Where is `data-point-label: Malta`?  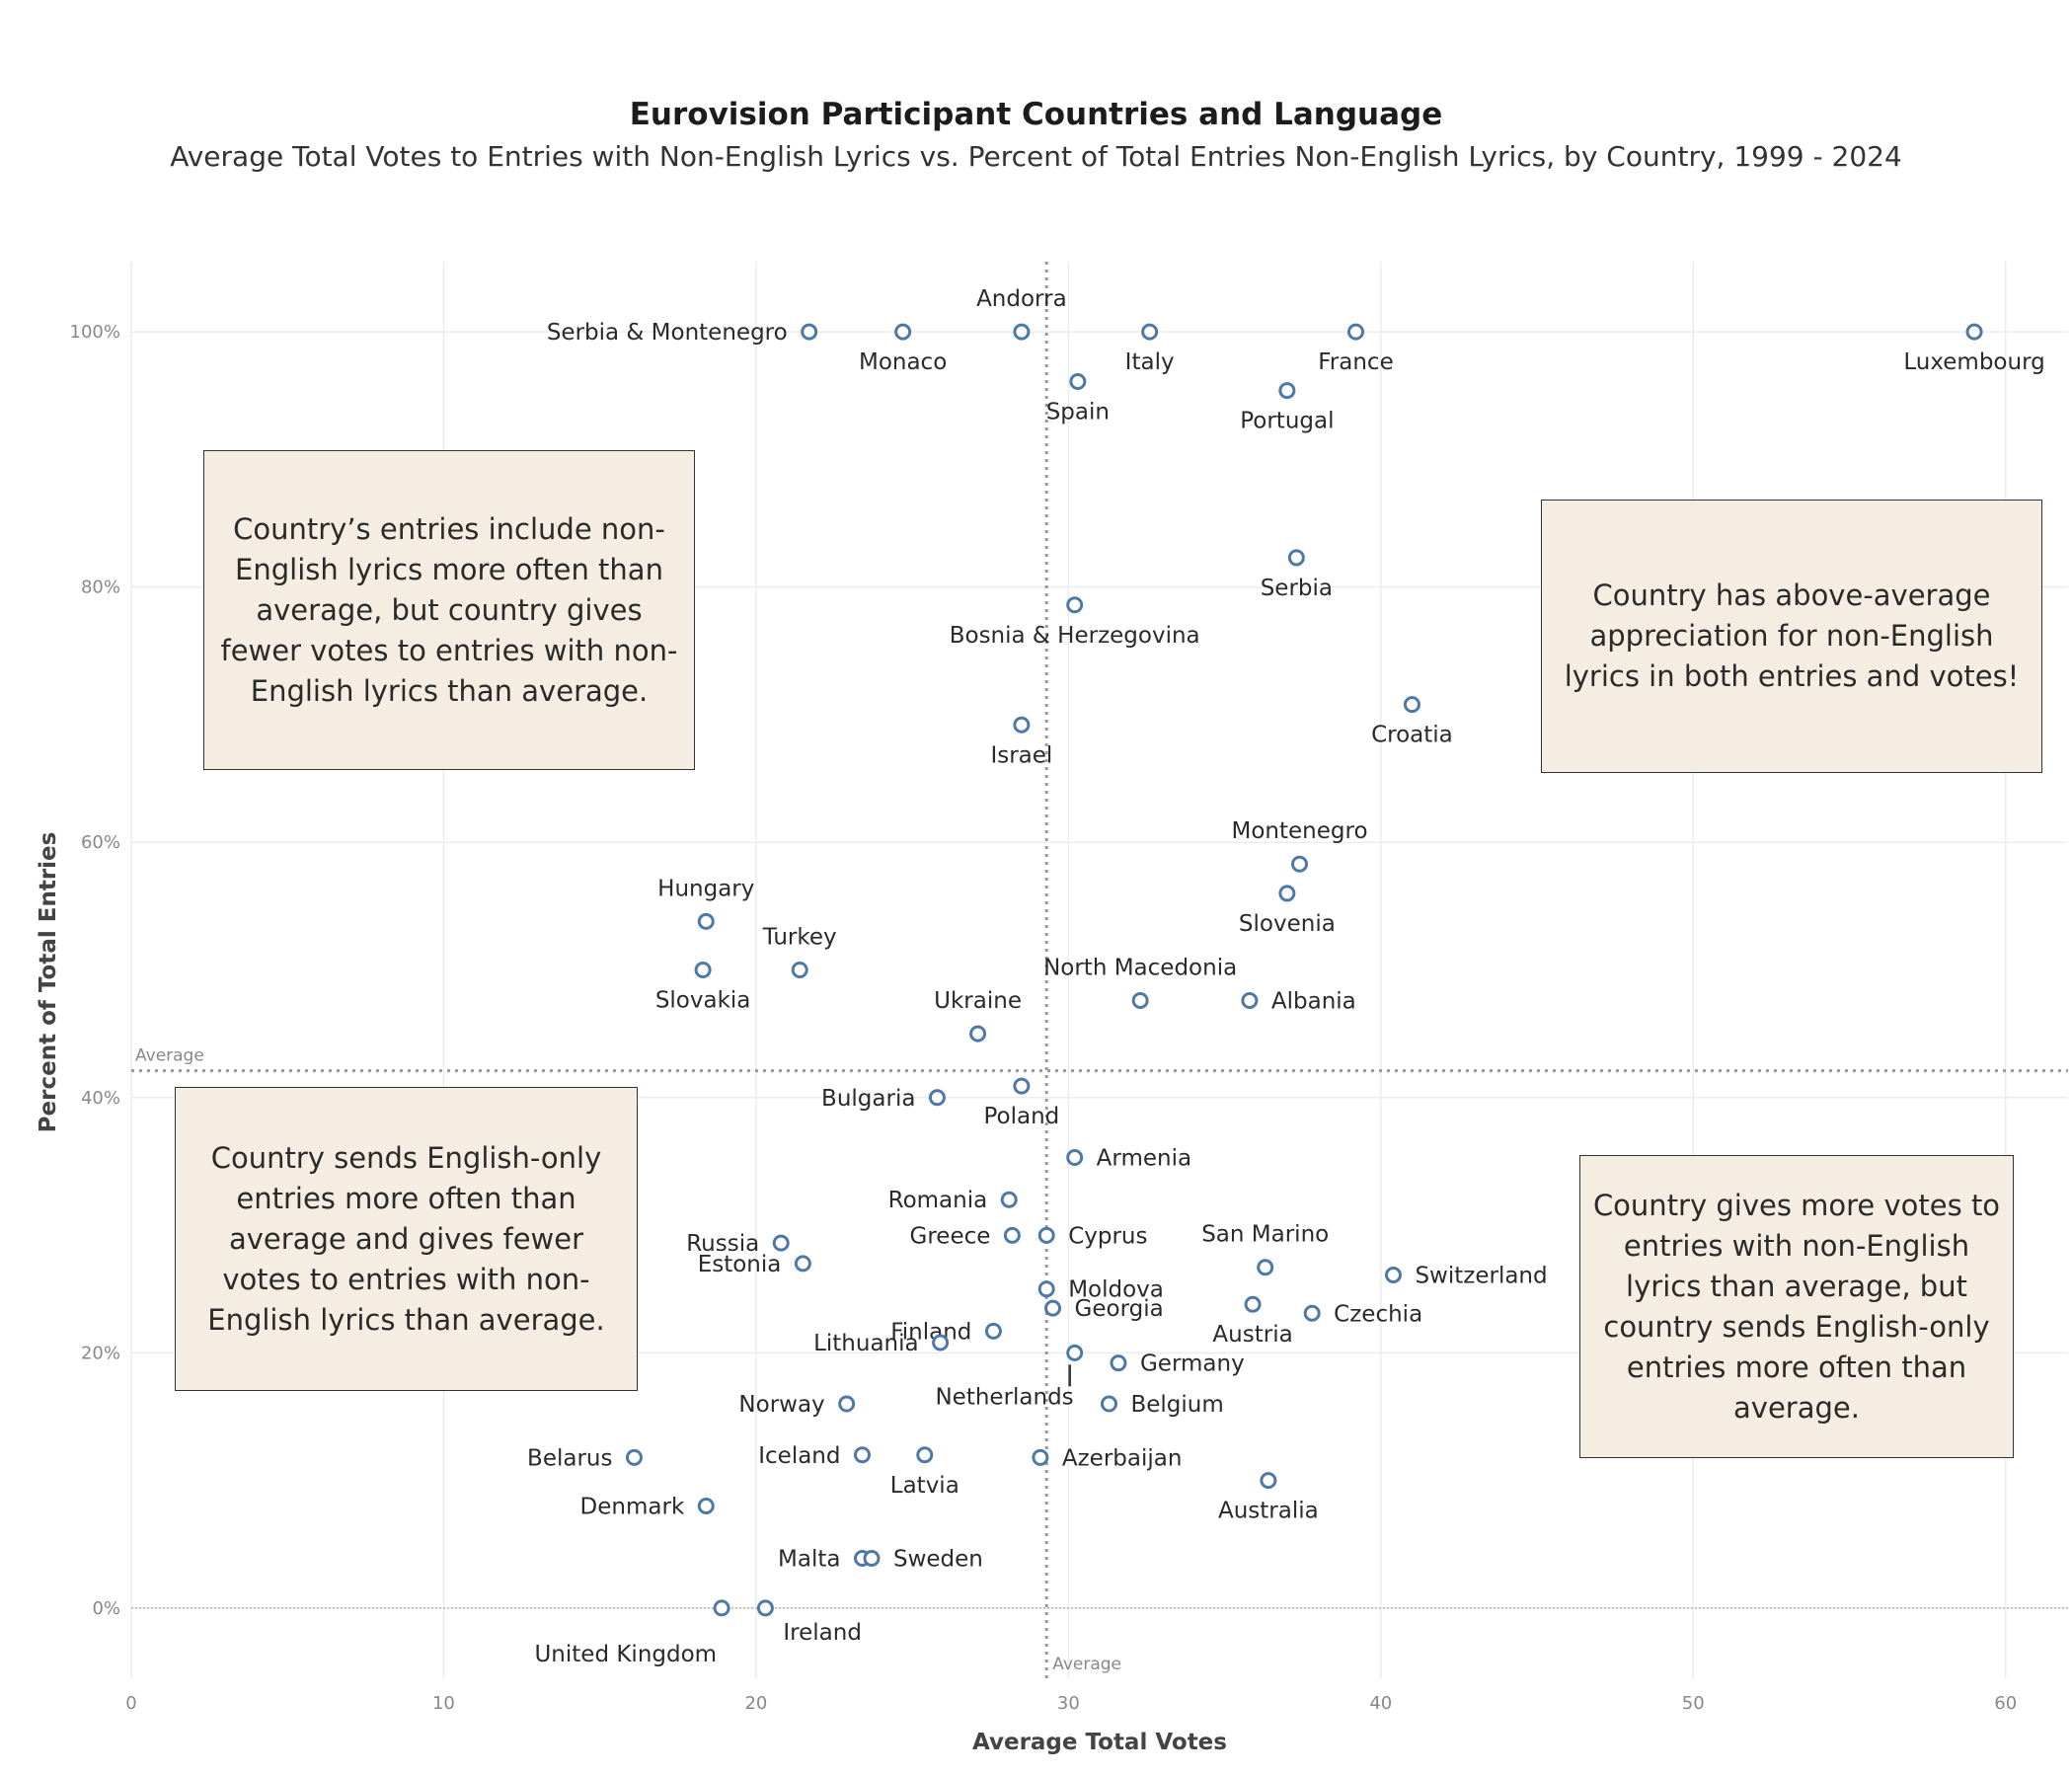
data-point-label: Malta is located at coordinates (809, 1559).